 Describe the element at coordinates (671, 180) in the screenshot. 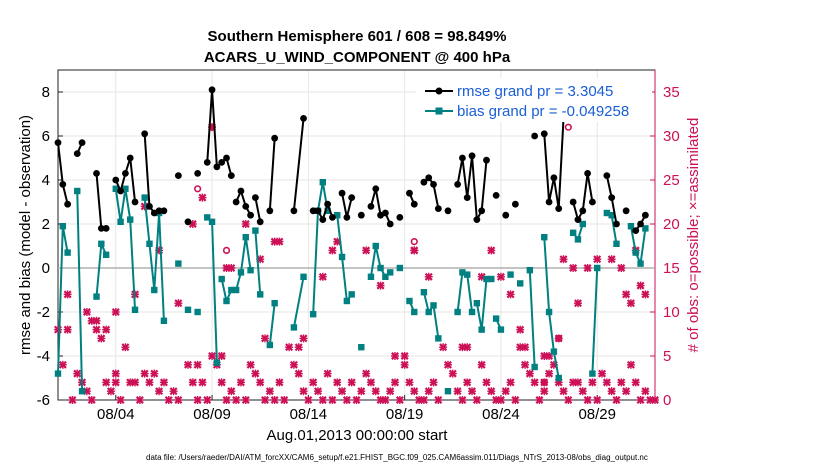

I see `y2-tick-label: 25` at that location.